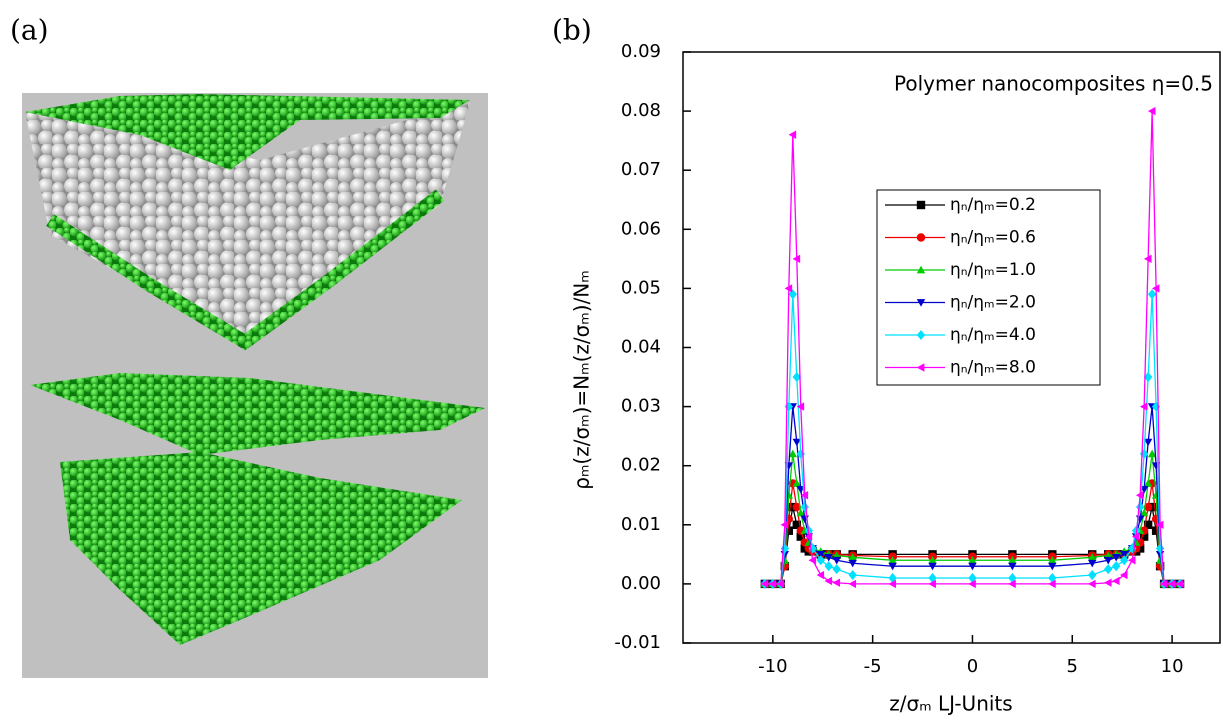 The height and width of the screenshot is (720, 1223). I want to click on chart-title: Polymer nanocomposites η=0.5, so click(1053, 84).